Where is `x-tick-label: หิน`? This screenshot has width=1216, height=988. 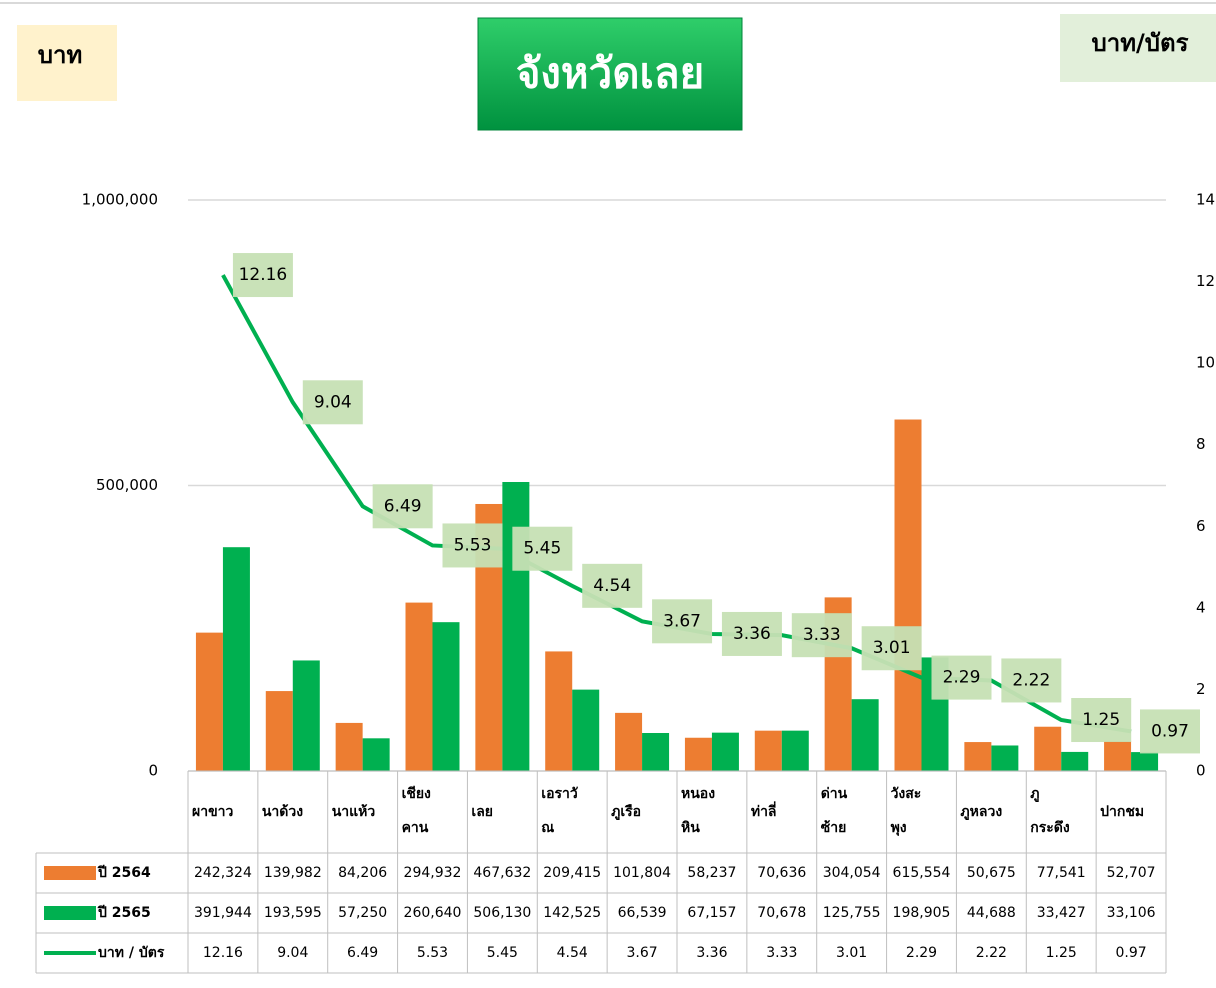
x-tick-label: หิน is located at coordinates (690, 828).